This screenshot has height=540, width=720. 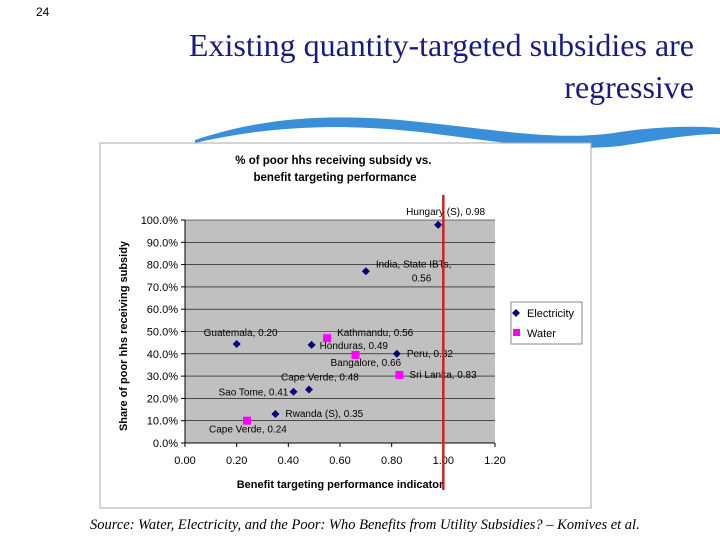 What do you see at coordinates (162, 399) in the screenshot?
I see `y-tick-label: 20.0%` at bounding box center [162, 399].